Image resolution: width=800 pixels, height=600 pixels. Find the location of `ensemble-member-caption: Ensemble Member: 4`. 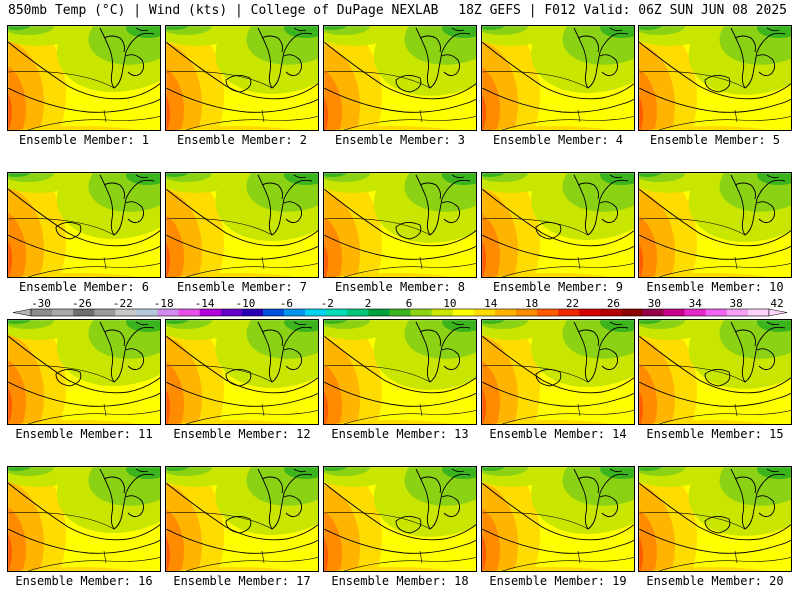

ensemble-member-caption: Ensemble Member: 4 is located at coordinates (558, 140).